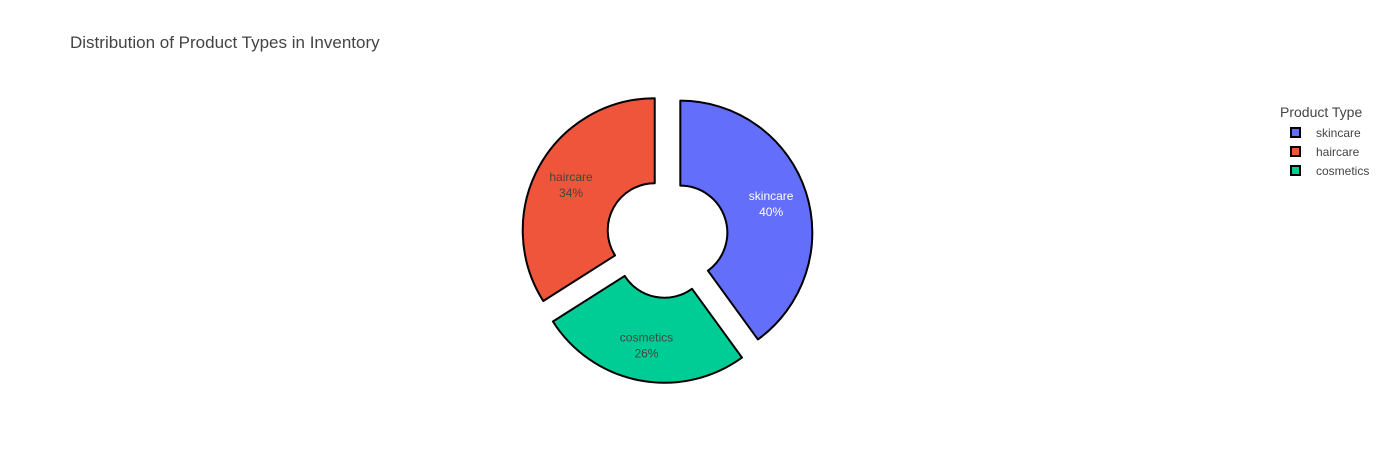  Describe the element at coordinates (1321, 112) in the screenshot. I see `legend-title: Product Type` at that location.